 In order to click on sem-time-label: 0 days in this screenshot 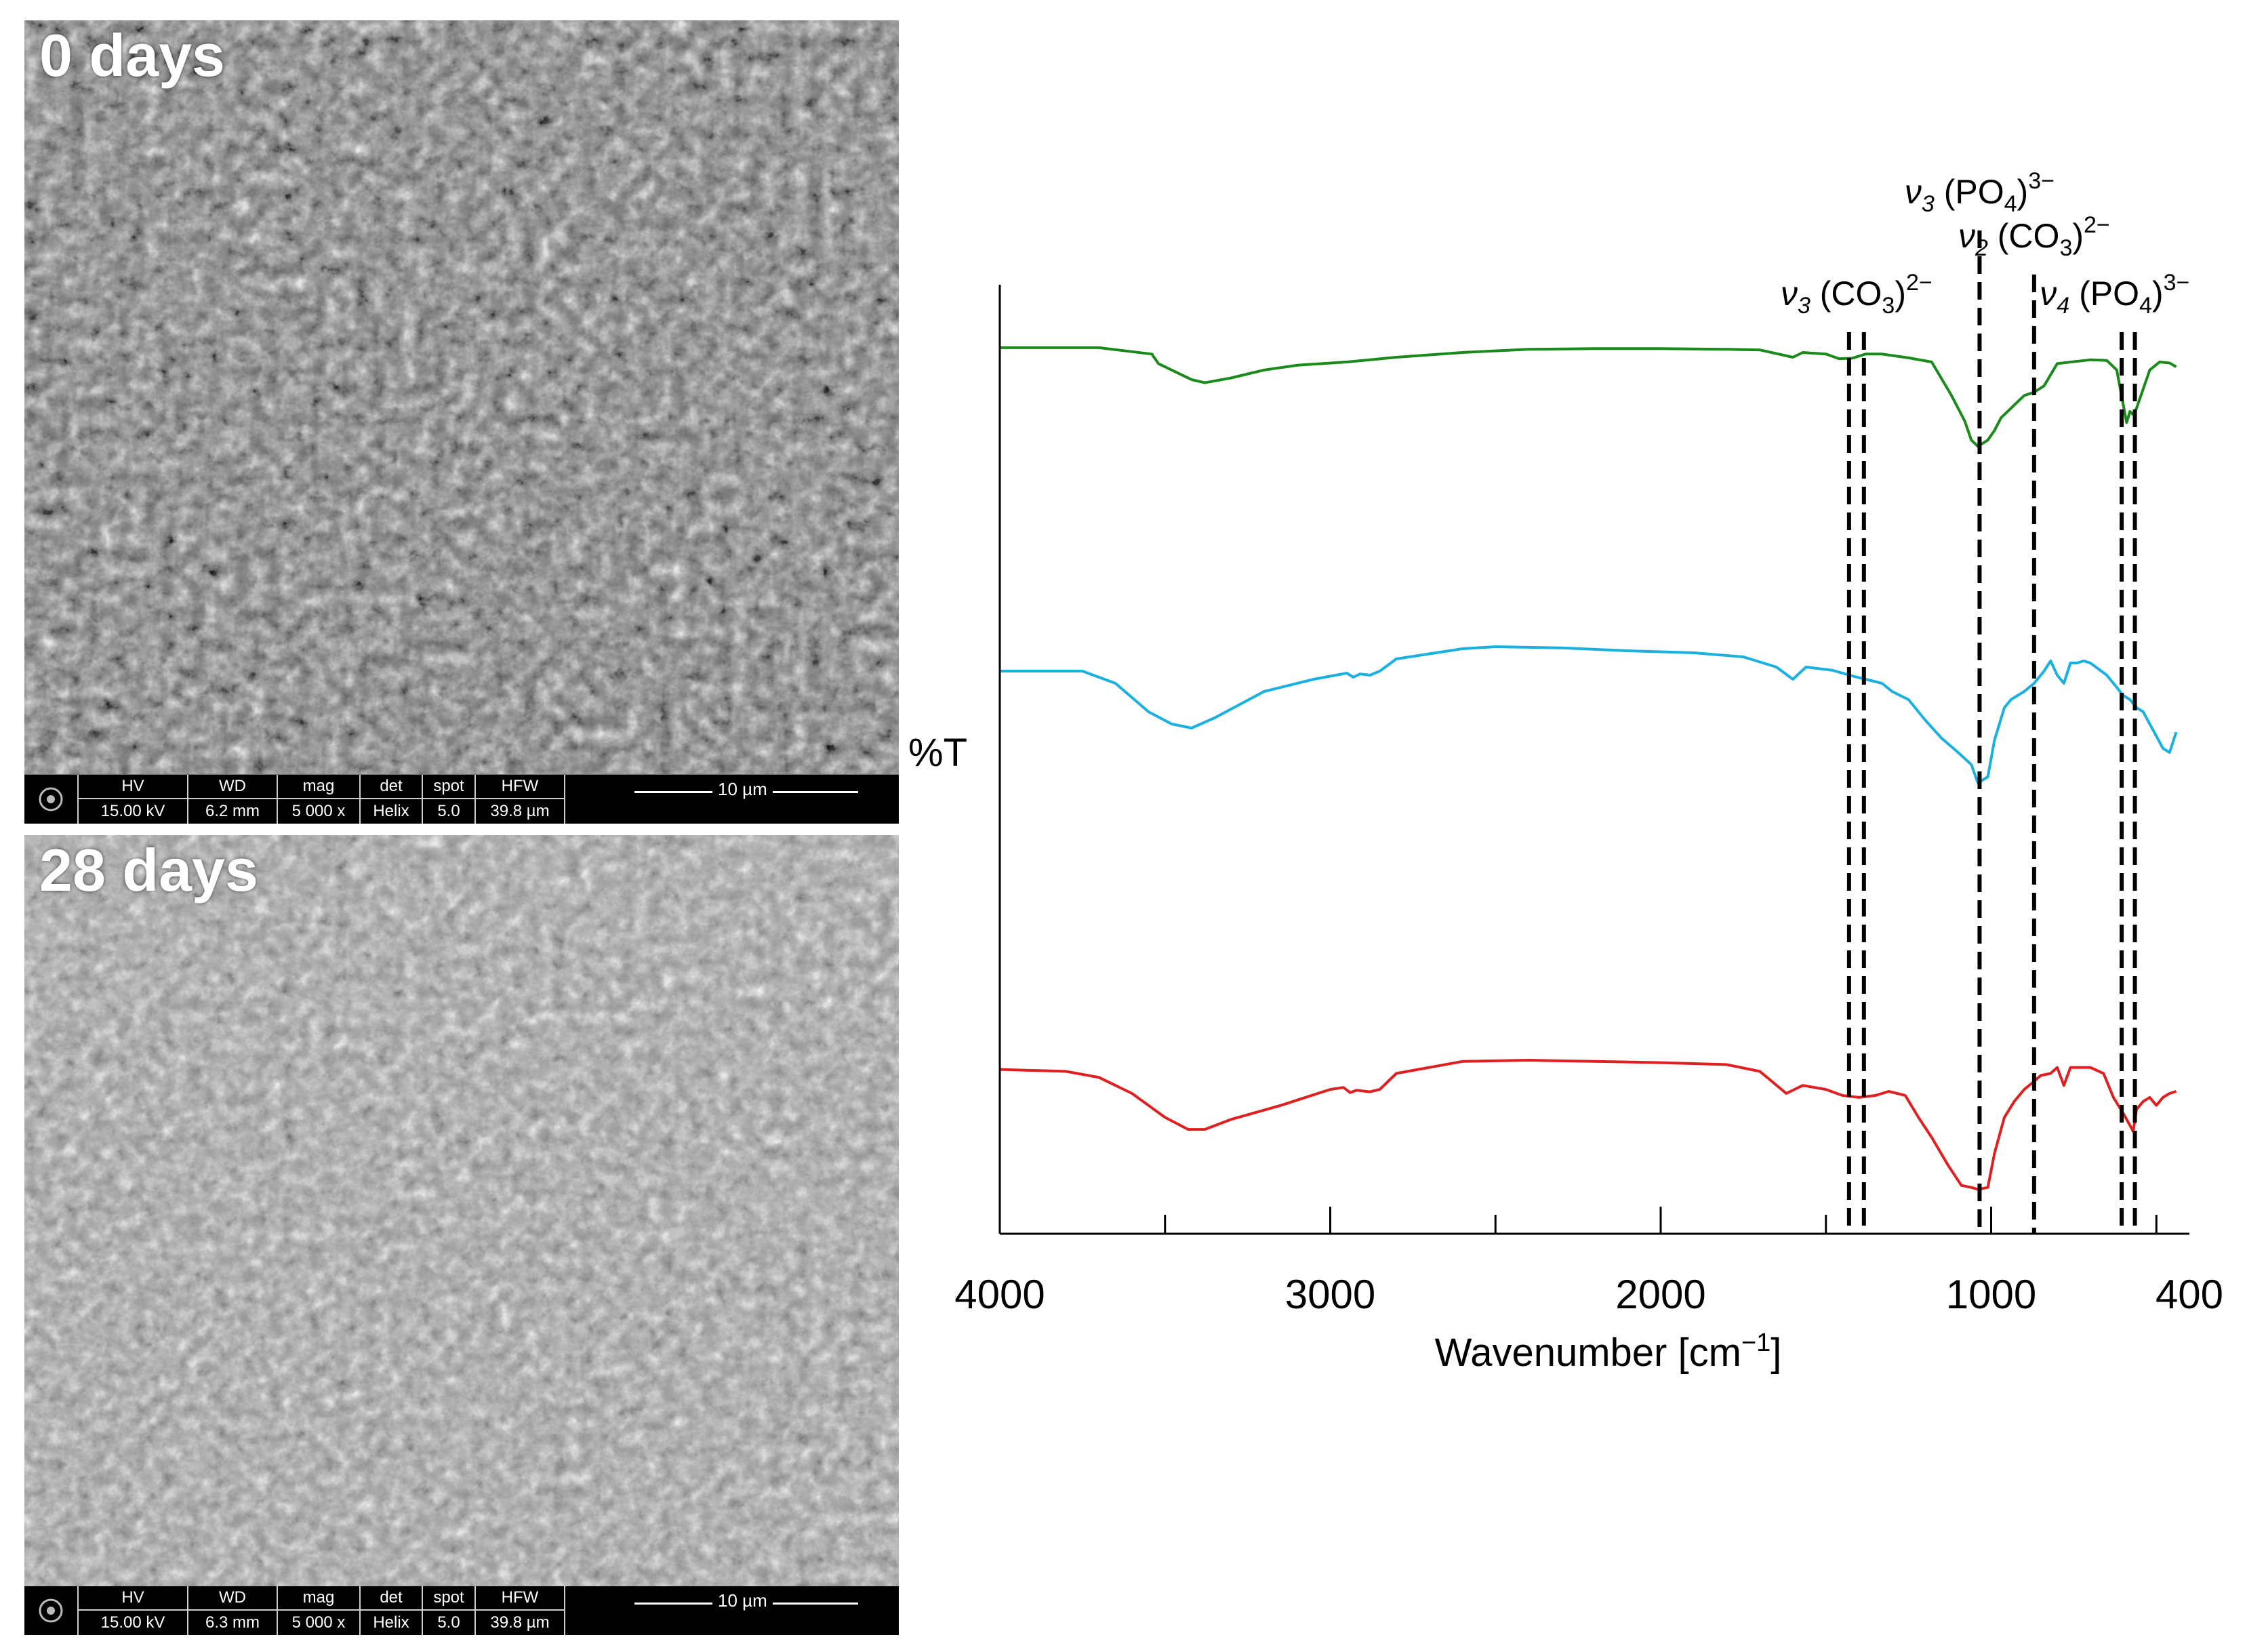, I will do `click(132, 55)`.